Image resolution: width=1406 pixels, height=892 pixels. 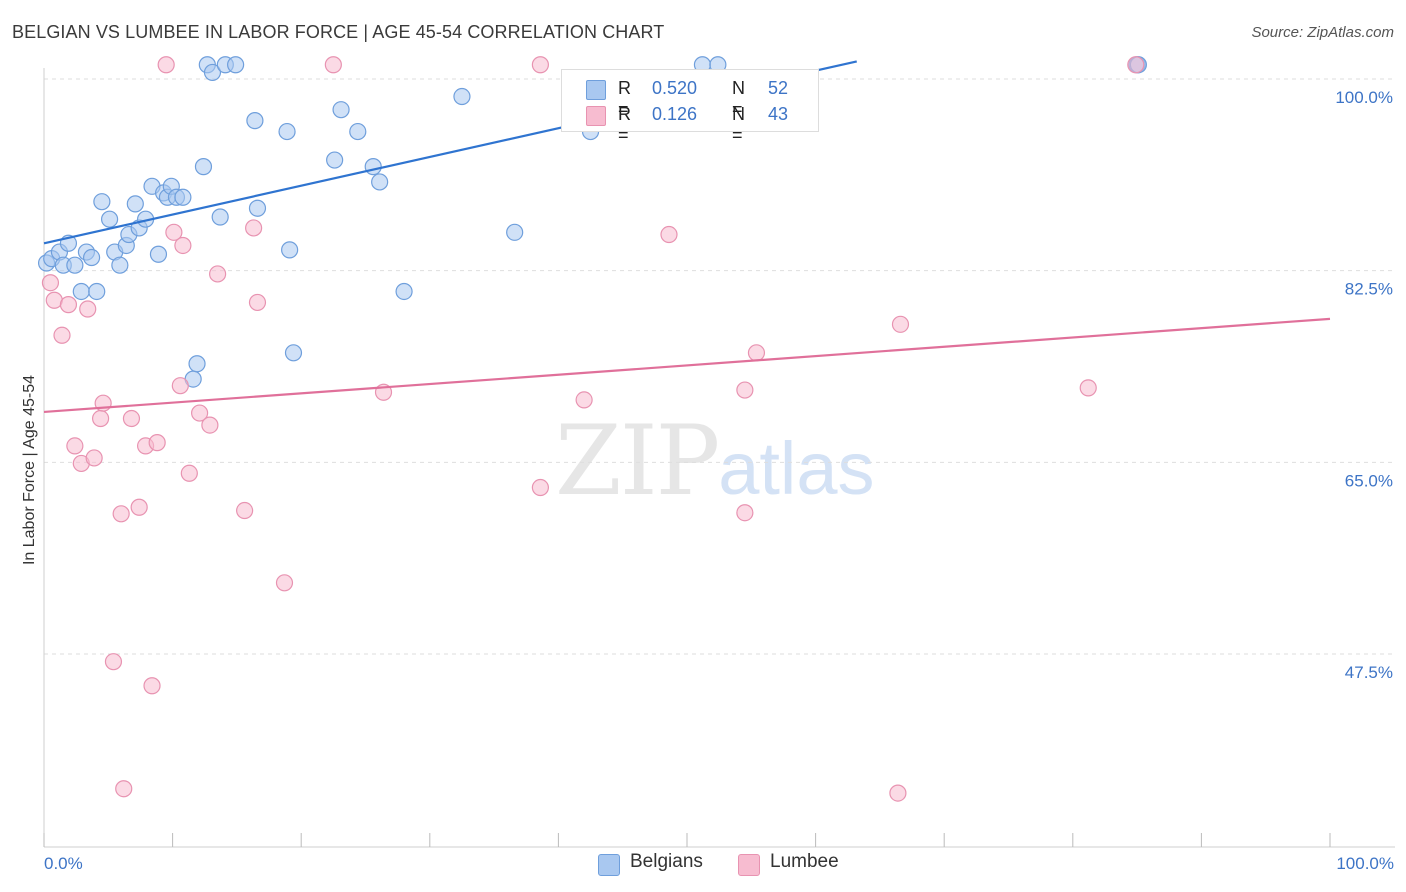 I want to click on watermark-atlas: atlas, so click(x=796, y=468).